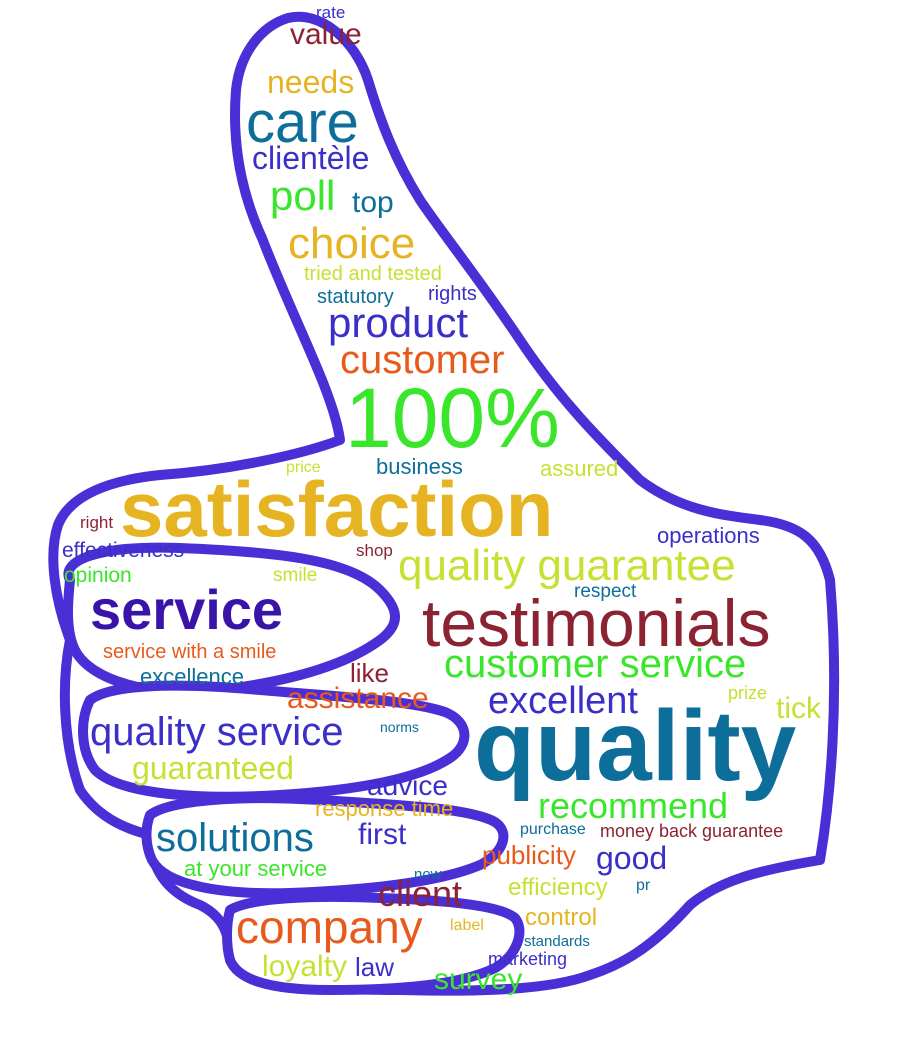  I want to click on word-service-with-a-smile: service with a smile, so click(190, 652).